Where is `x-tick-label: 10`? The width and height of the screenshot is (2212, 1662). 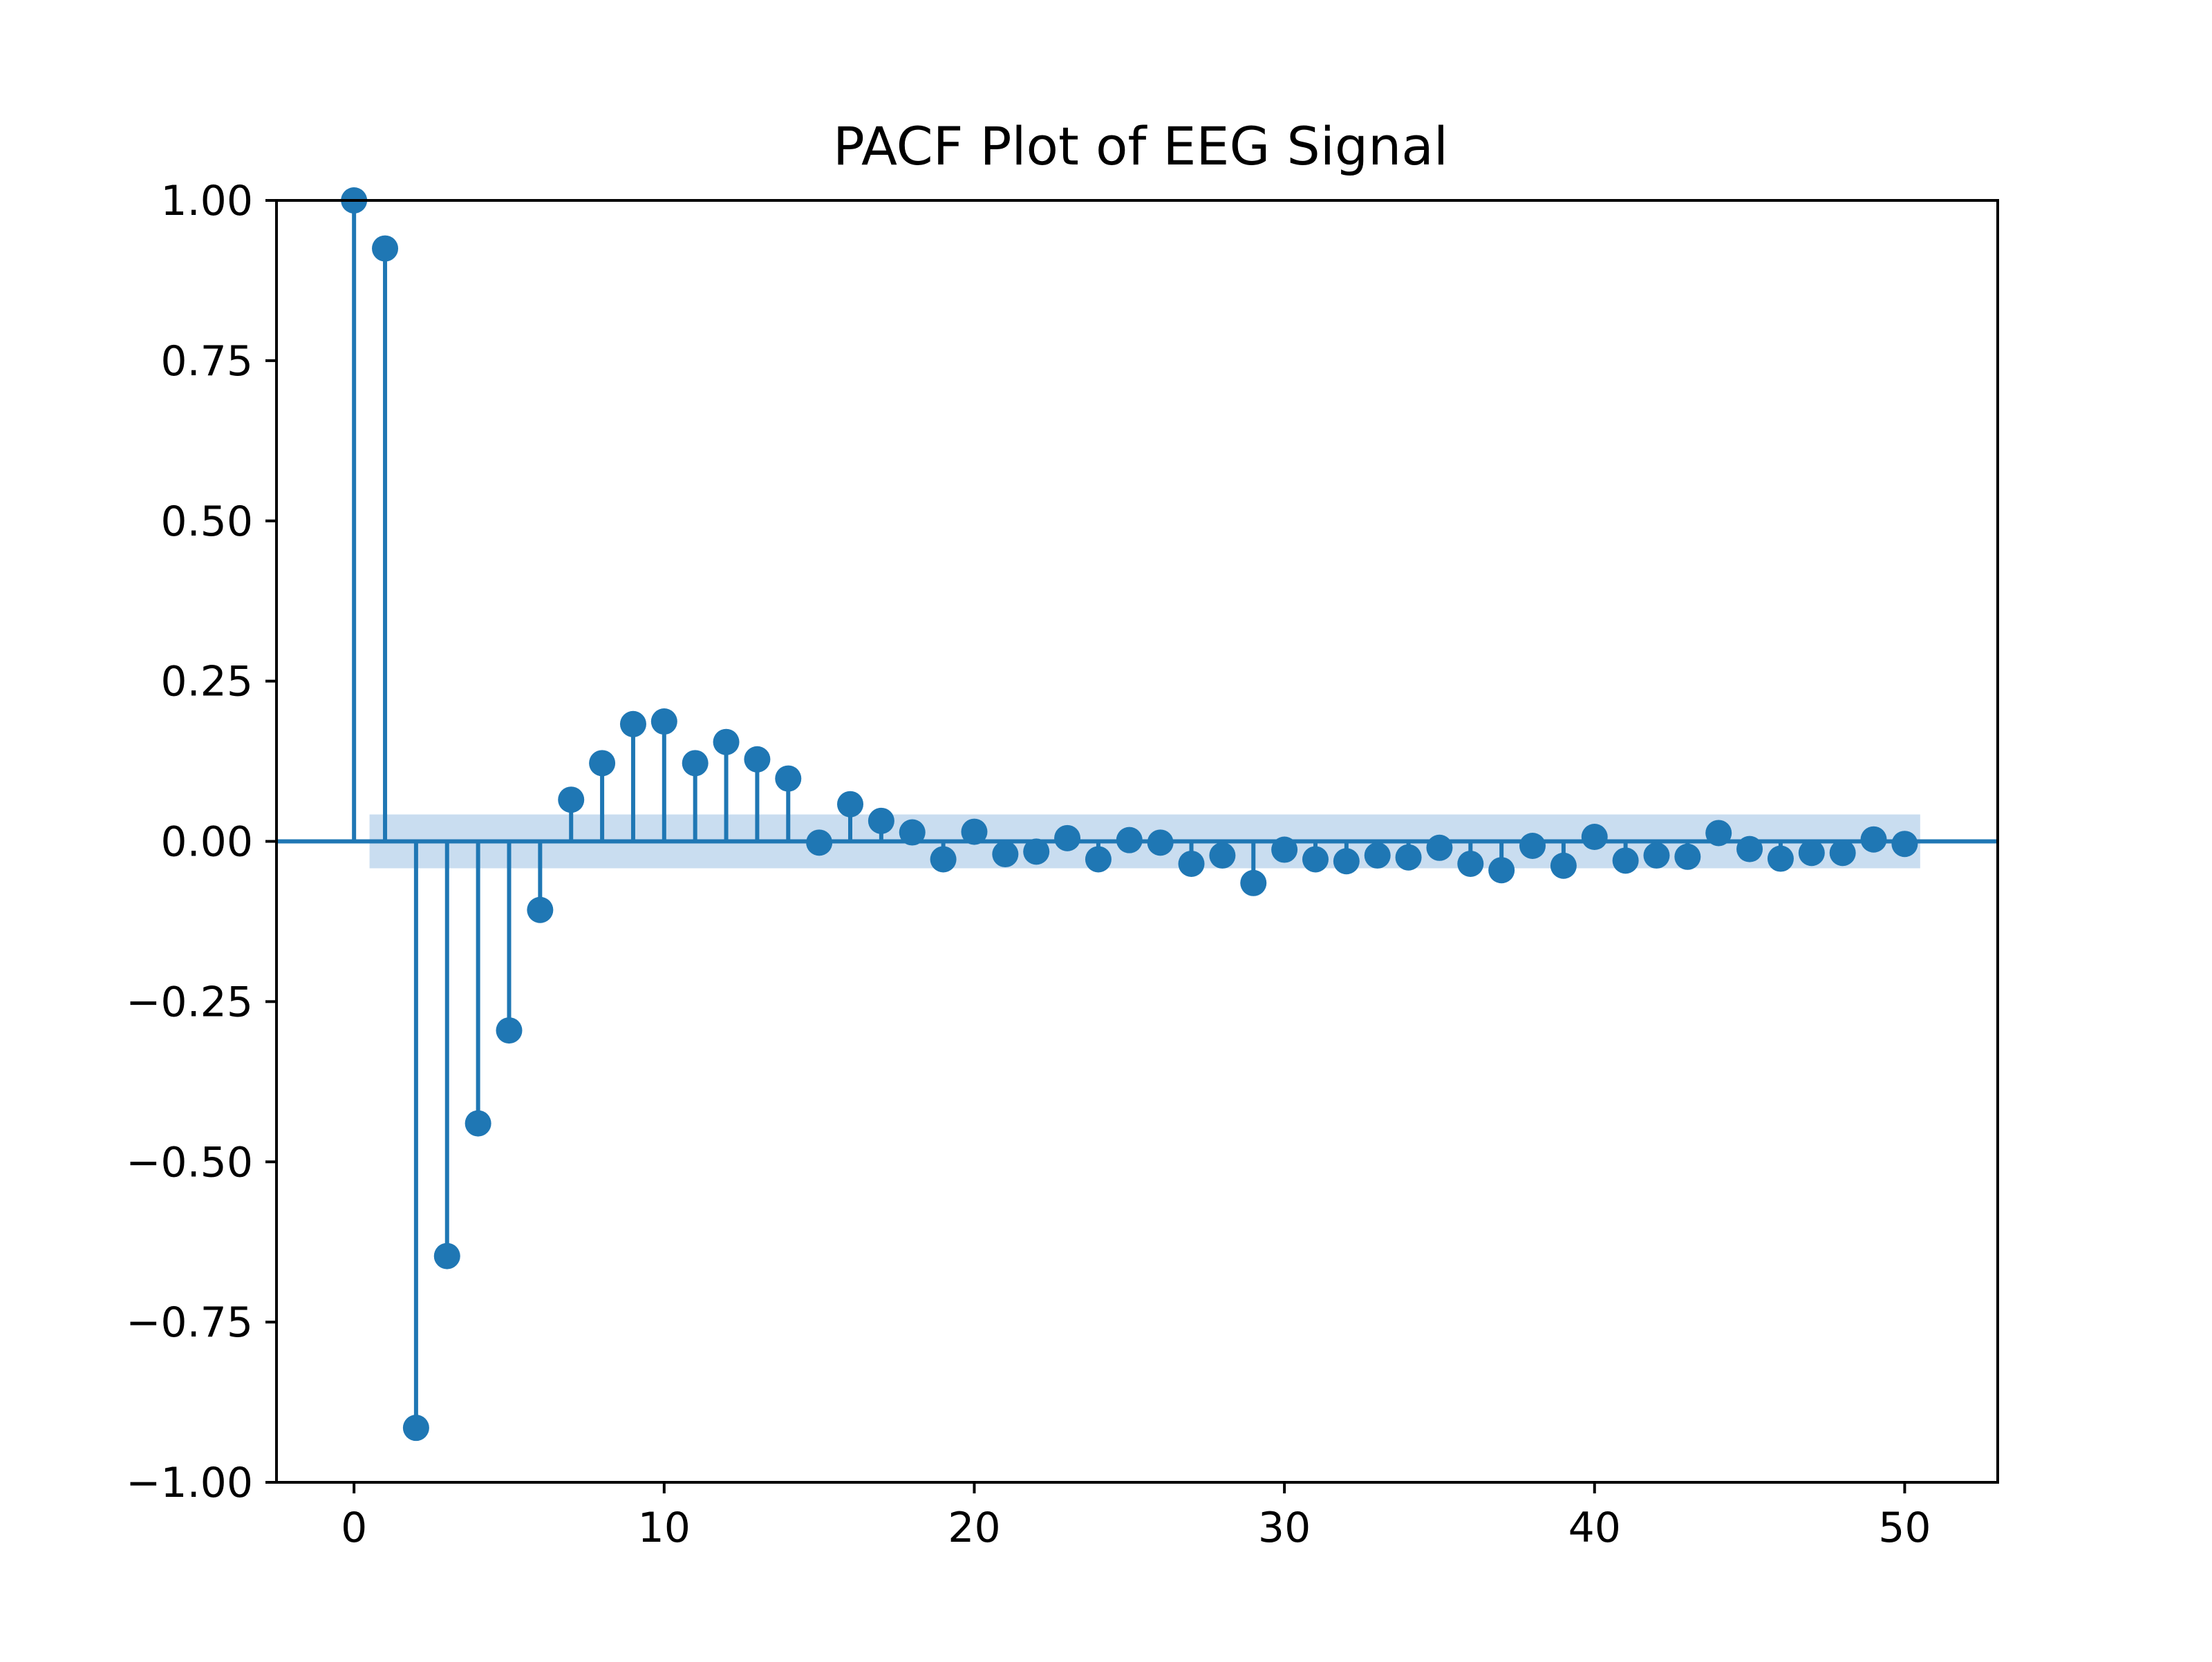
x-tick-label: 10 is located at coordinates (664, 1528).